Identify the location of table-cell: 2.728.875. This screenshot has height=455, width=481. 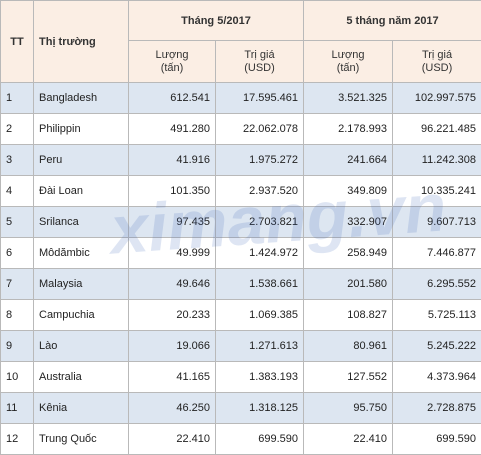
(436, 408).